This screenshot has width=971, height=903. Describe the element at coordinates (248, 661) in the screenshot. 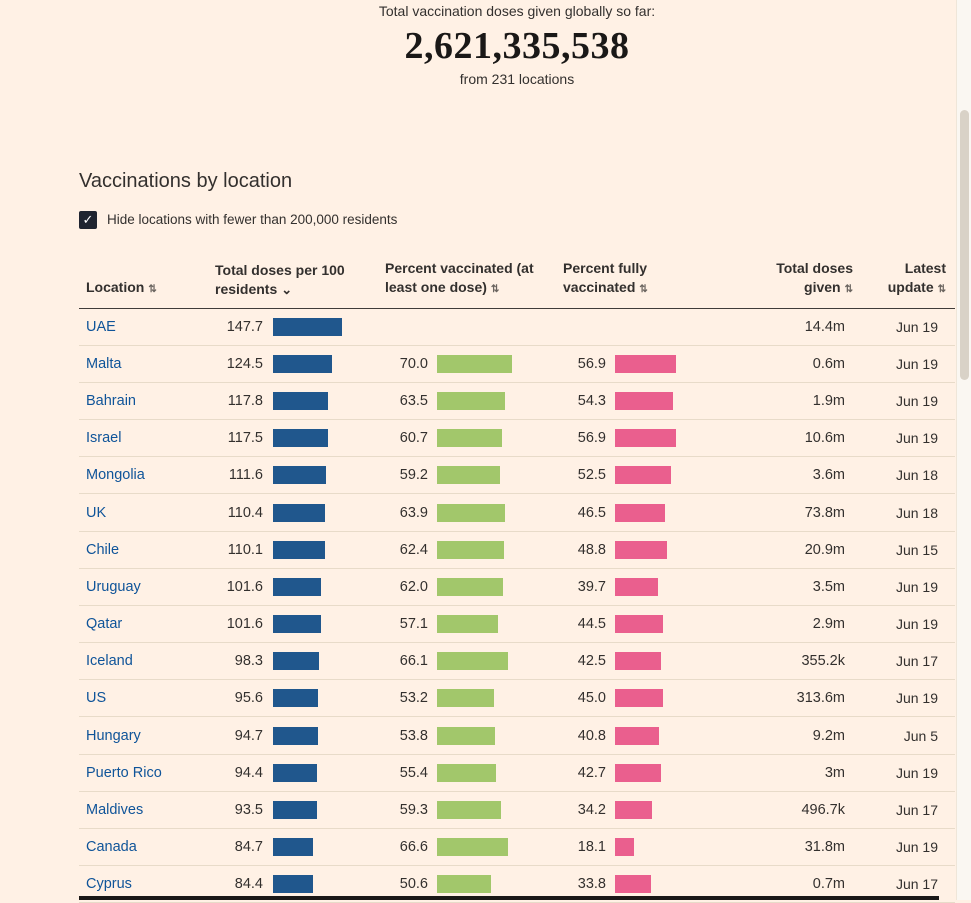

I see `doses-per-100-value: 98.3` at that location.